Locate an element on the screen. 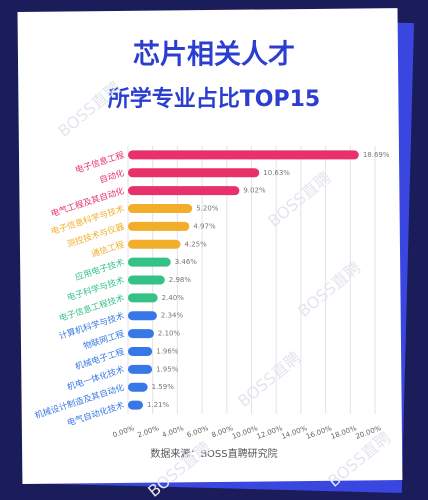 The height and width of the screenshot is (500, 428). value-label: 1.59% is located at coordinates (163, 387).